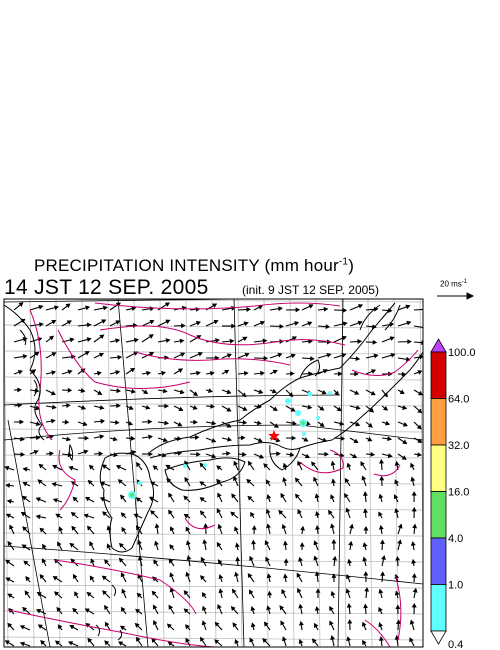 The width and height of the screenshot is (500, 650). Describe the element at coordinates (455, 586) in the screenshot. I see `colorbar-level-label: 1.0` at that location.